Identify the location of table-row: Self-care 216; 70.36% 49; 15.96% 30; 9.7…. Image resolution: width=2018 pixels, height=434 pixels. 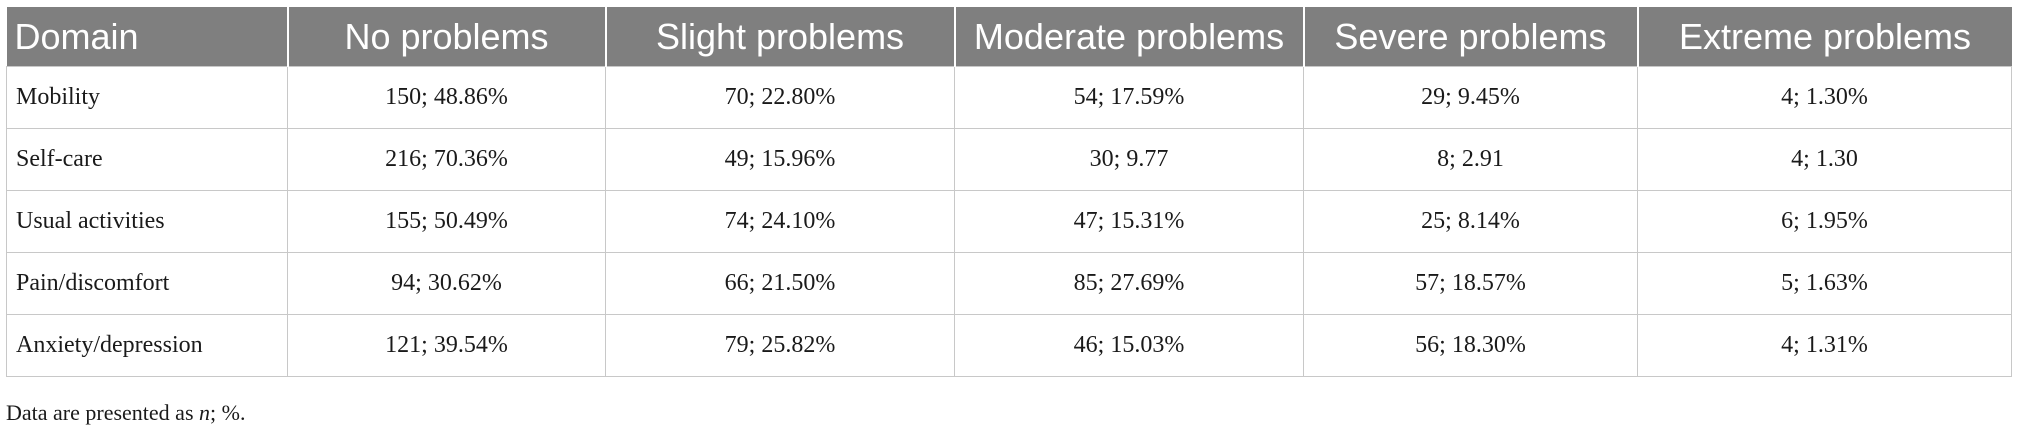
(1009, 159).